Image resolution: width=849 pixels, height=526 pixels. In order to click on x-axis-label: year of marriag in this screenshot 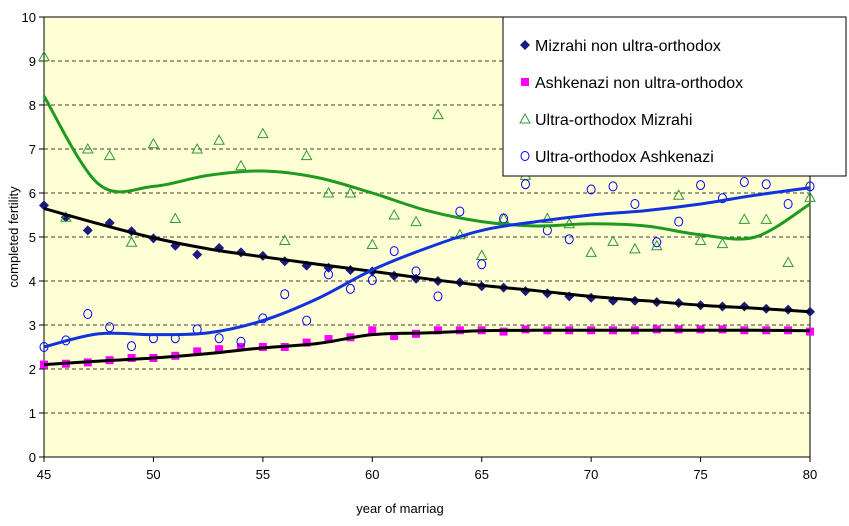, I will do `click(399, 508)`.